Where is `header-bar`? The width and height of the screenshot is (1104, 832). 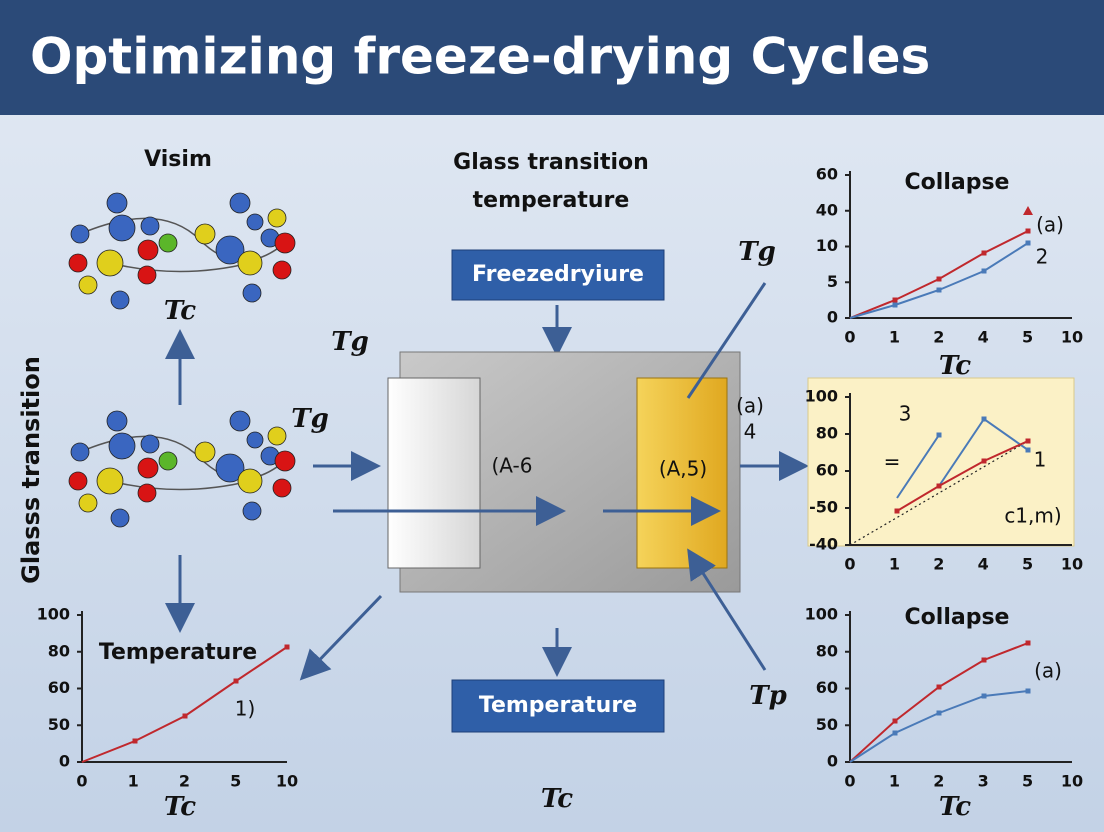 header-bar is located at coordinates (552, 57).